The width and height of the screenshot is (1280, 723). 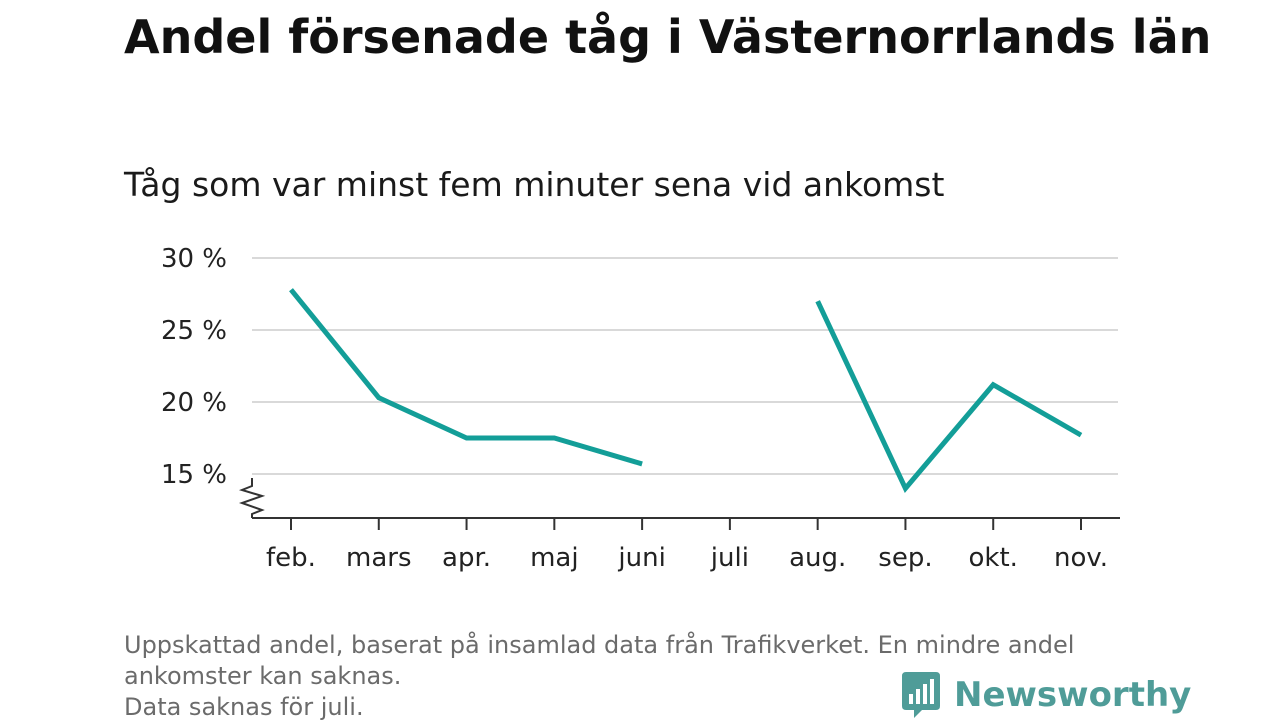 What do you see at coordinates (729, 558) in the screenshot?
I see `x-tick-label: juli` at bounding box center [729, 558].